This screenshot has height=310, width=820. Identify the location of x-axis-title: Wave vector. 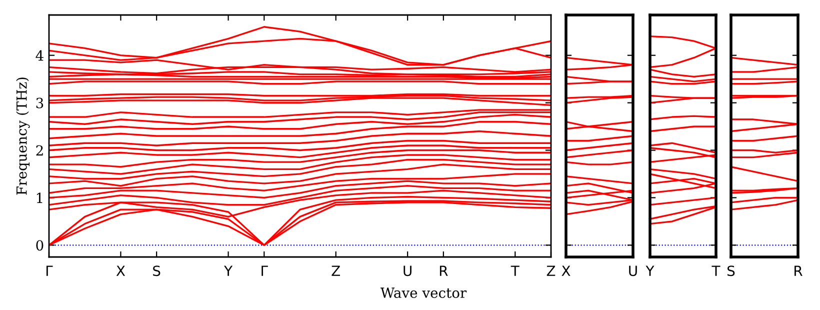
(423, 293).